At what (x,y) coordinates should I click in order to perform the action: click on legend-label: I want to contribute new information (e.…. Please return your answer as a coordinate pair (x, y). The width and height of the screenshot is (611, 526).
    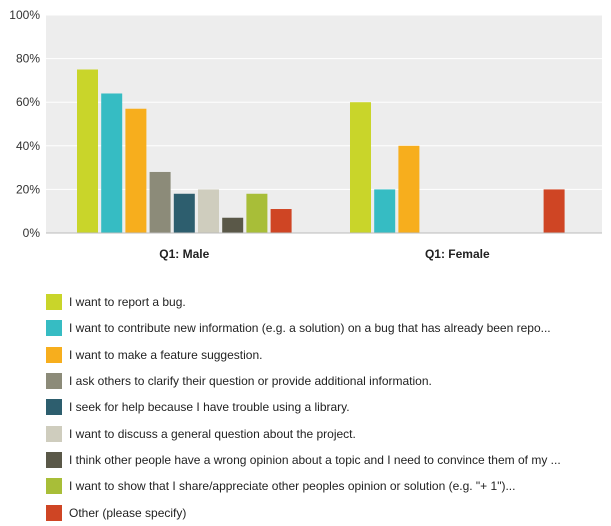
    Looking at the image, I should click on (310, 328).